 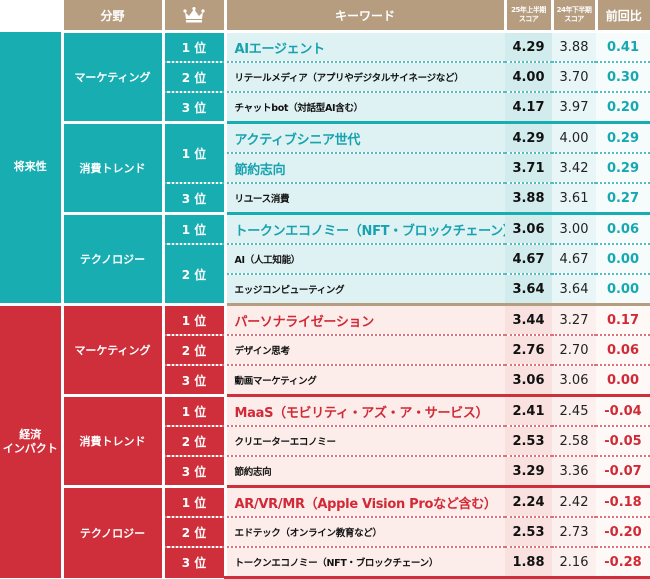 I want to click on table-row: 3 位節約志向 3.29 3.36 -0.07, so click(x=325, y=471).